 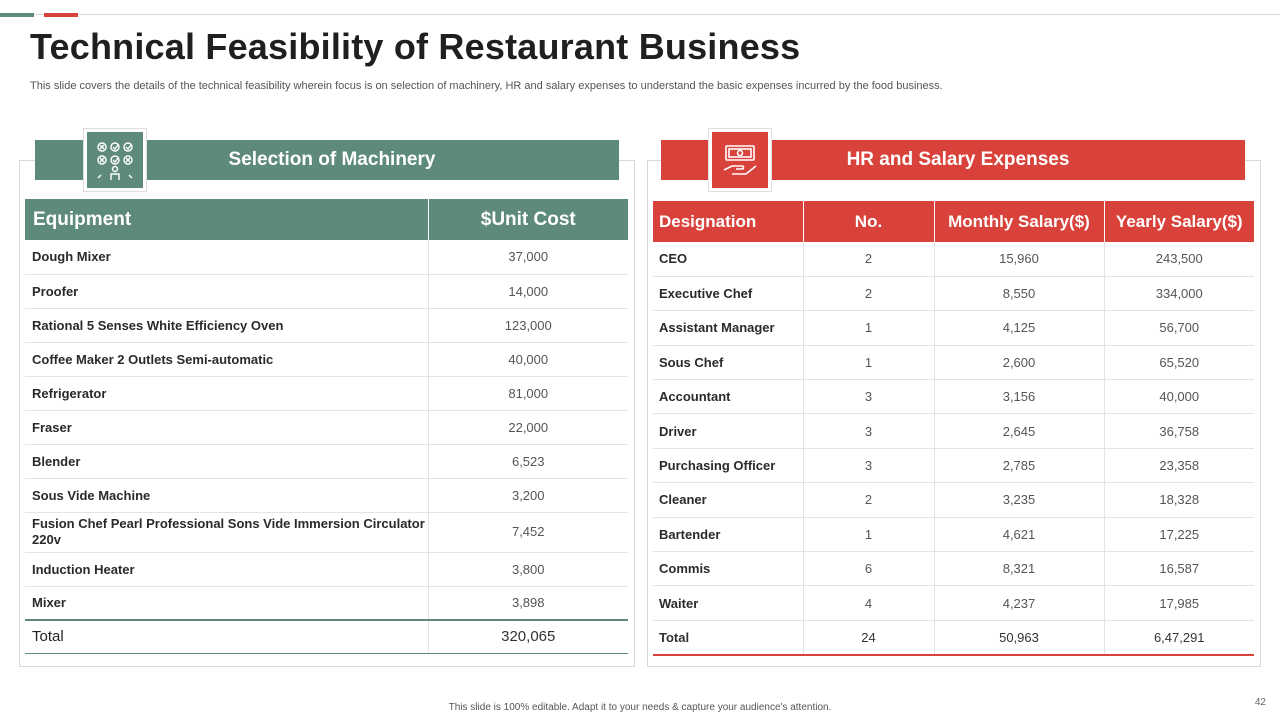 What do you see at coordinates (728, 259) in the screenshot?
I see `designation: CEO` at bounding box center [728, 259].